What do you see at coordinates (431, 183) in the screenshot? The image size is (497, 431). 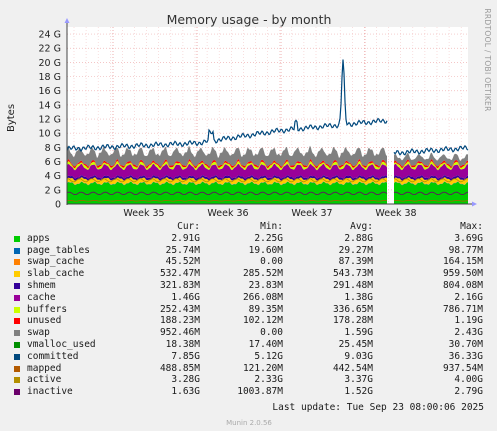 I see `area-page-tables` at bounding box center [431, 183].